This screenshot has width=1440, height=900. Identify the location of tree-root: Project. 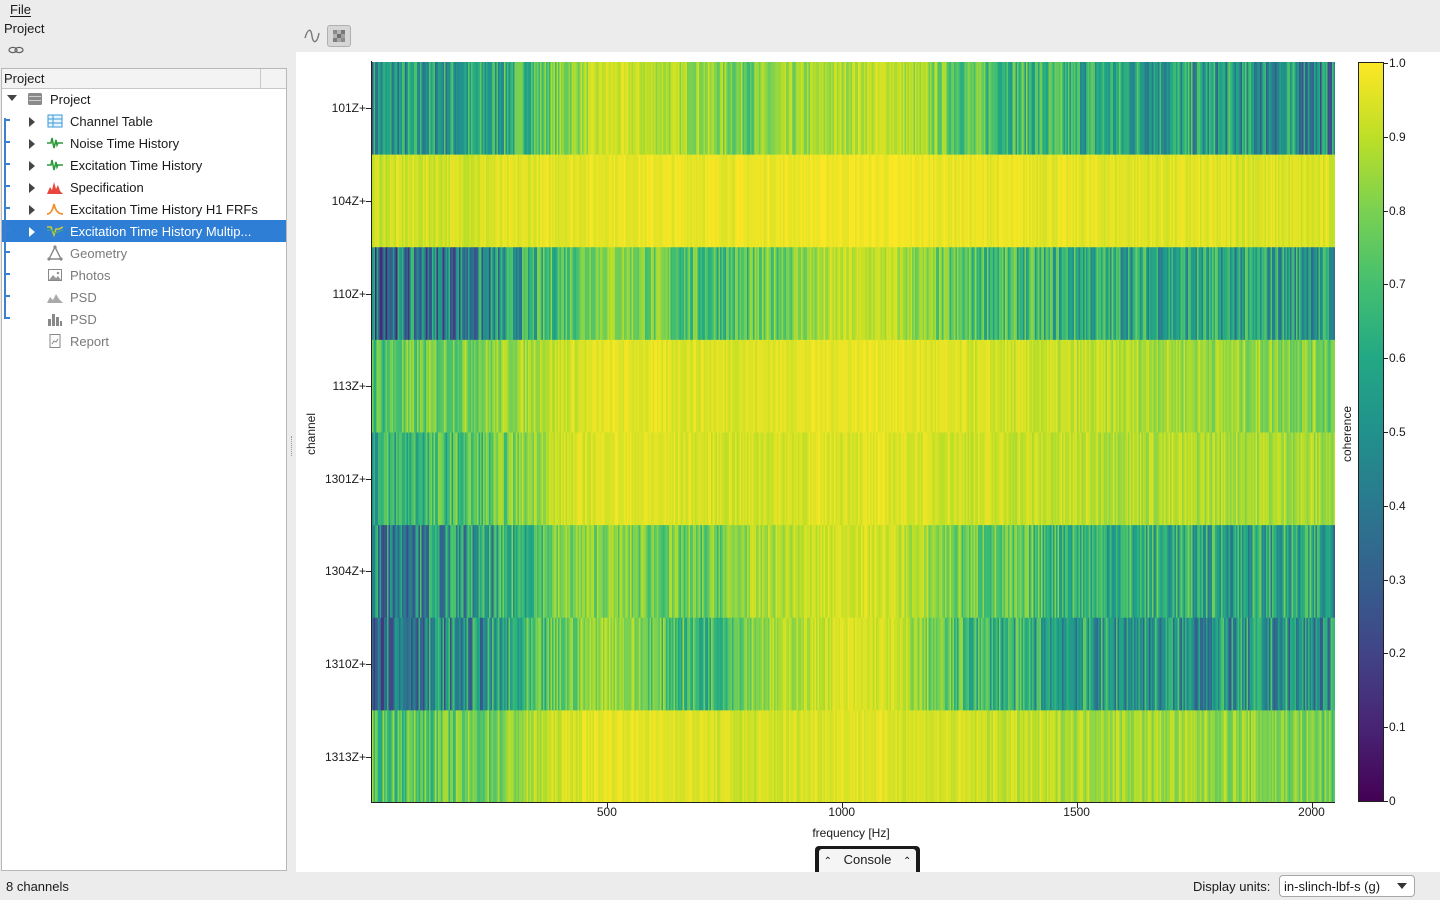
(144, 99).